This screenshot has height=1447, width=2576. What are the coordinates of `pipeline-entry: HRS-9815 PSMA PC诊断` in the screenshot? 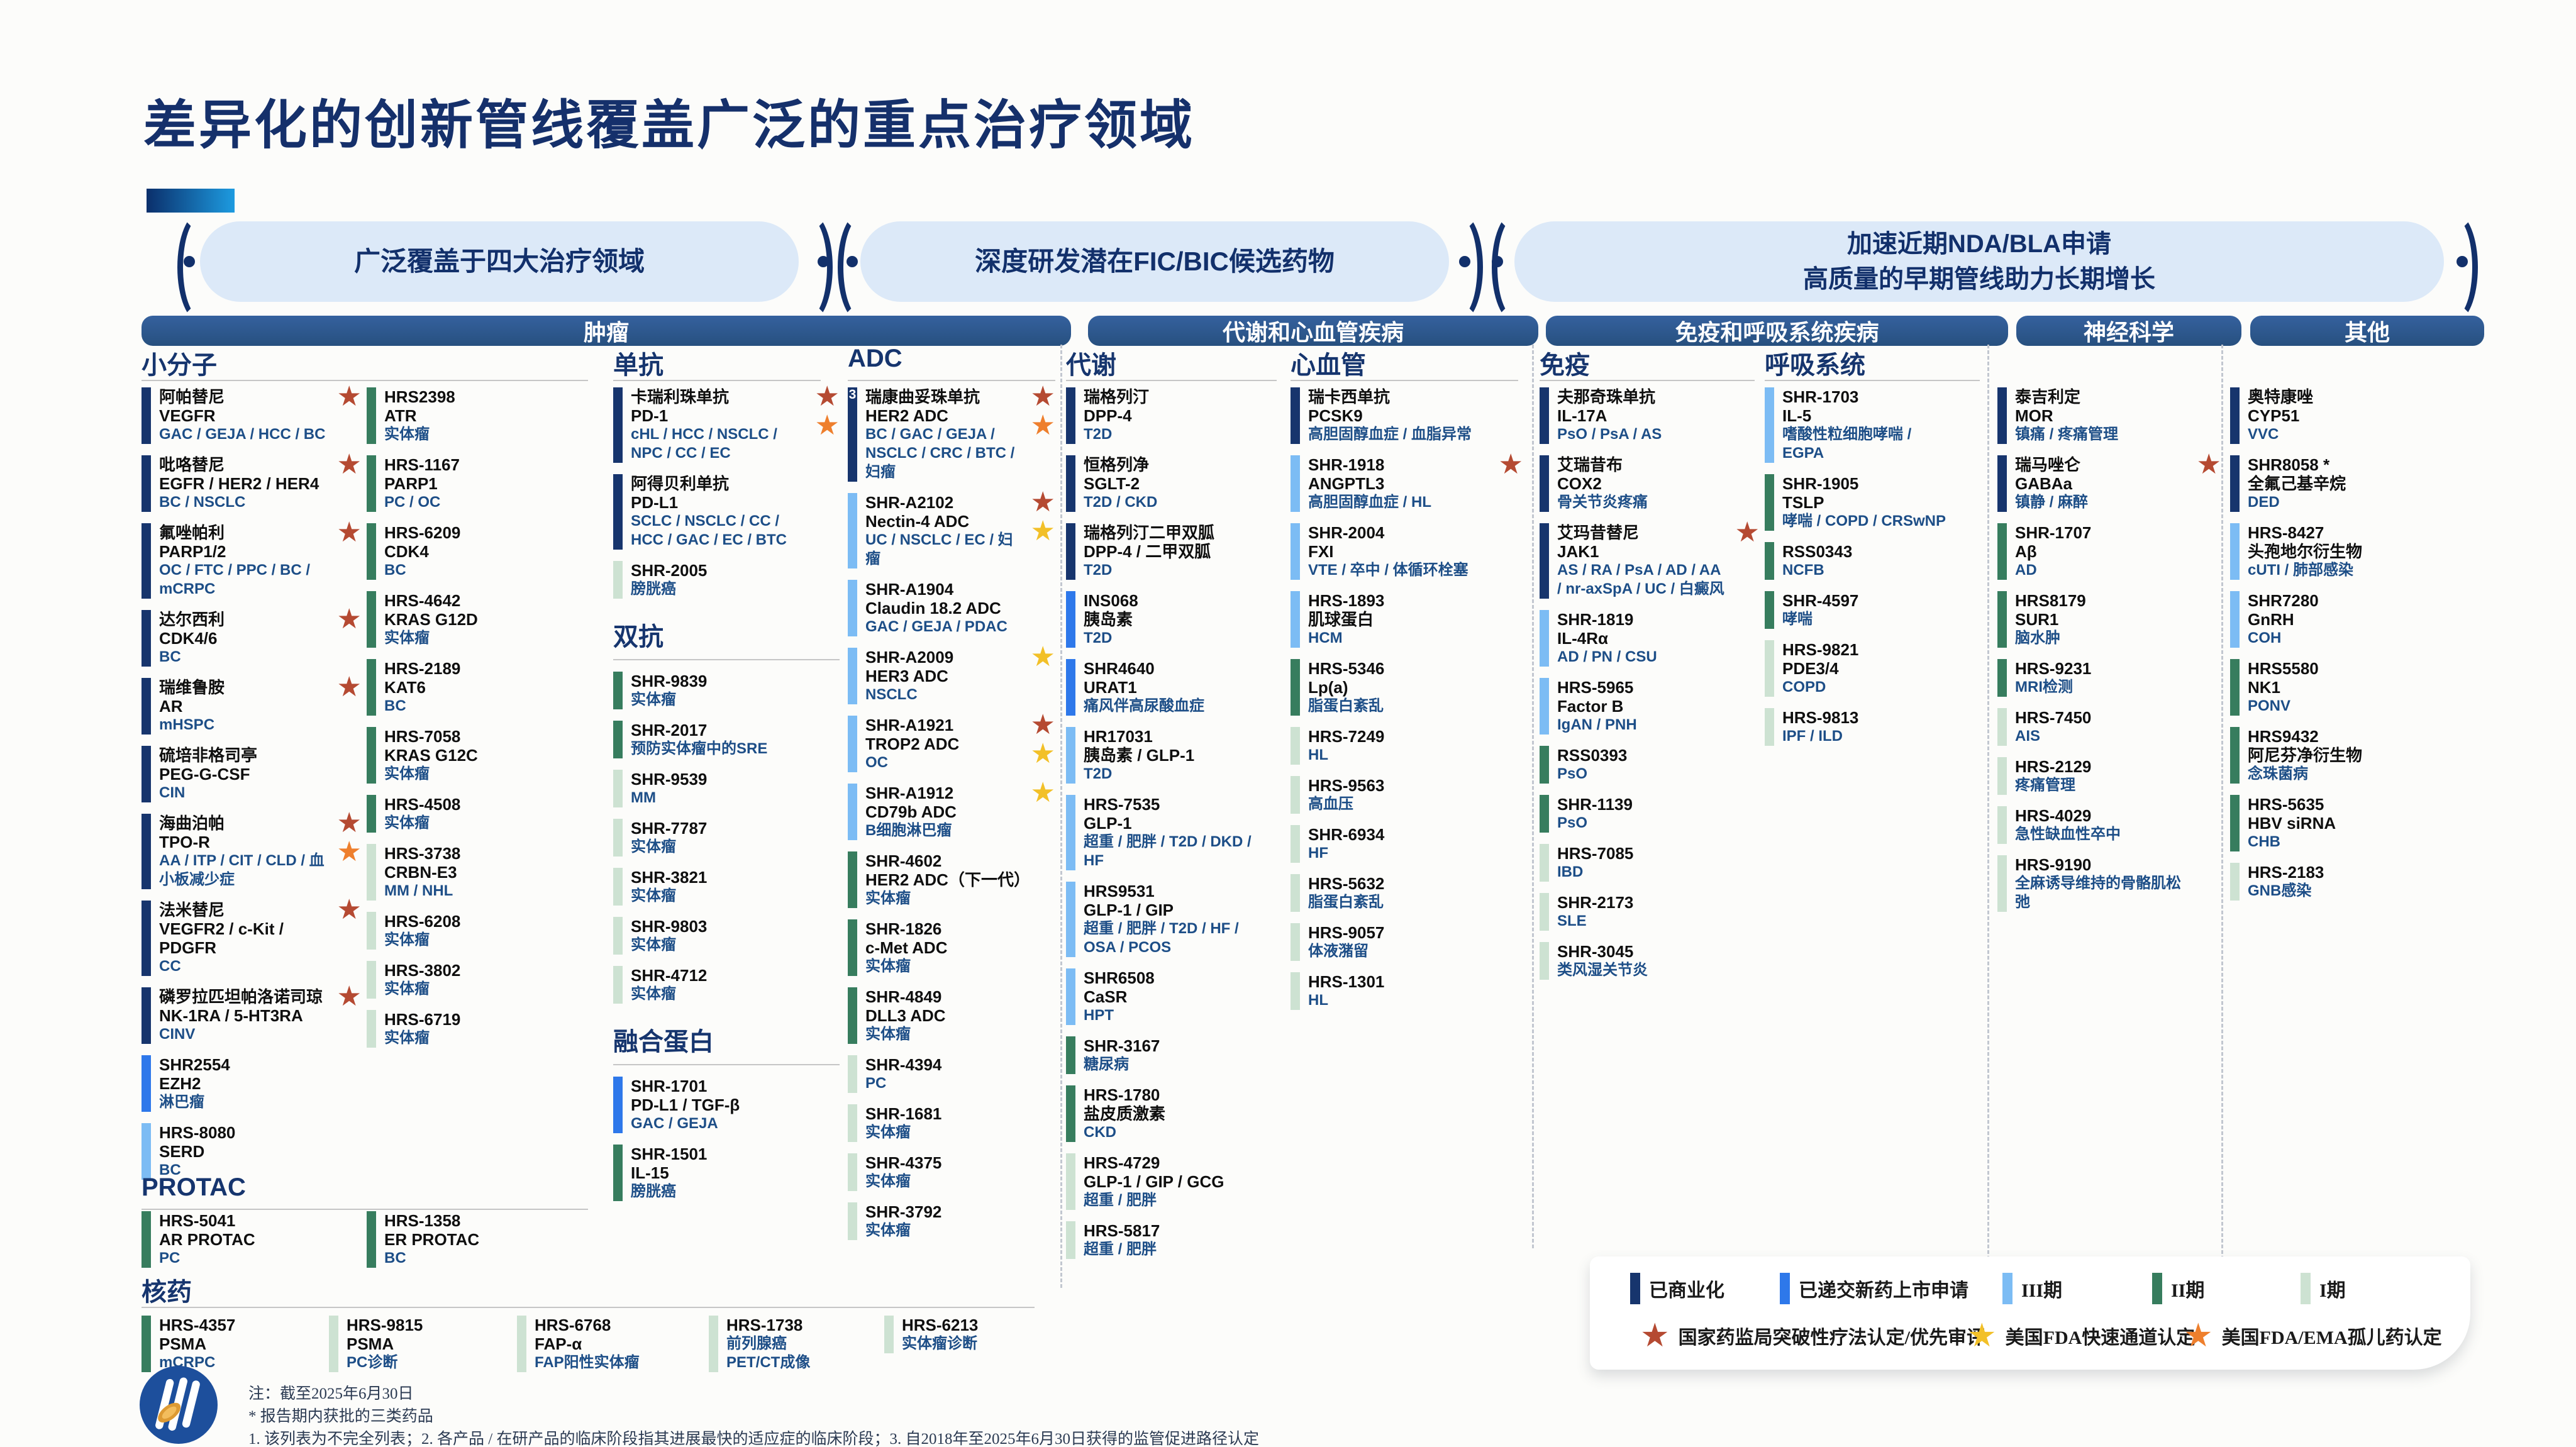 It's located at (436, 1344).